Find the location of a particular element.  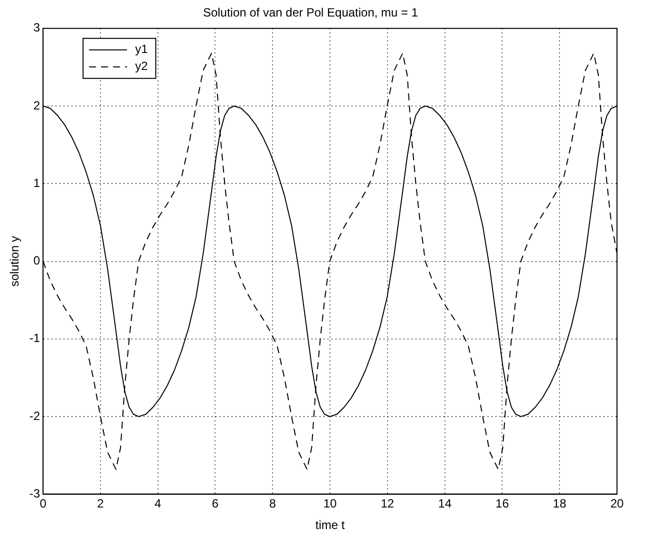

legend-label: y2 is located at coordinates (141, 66).